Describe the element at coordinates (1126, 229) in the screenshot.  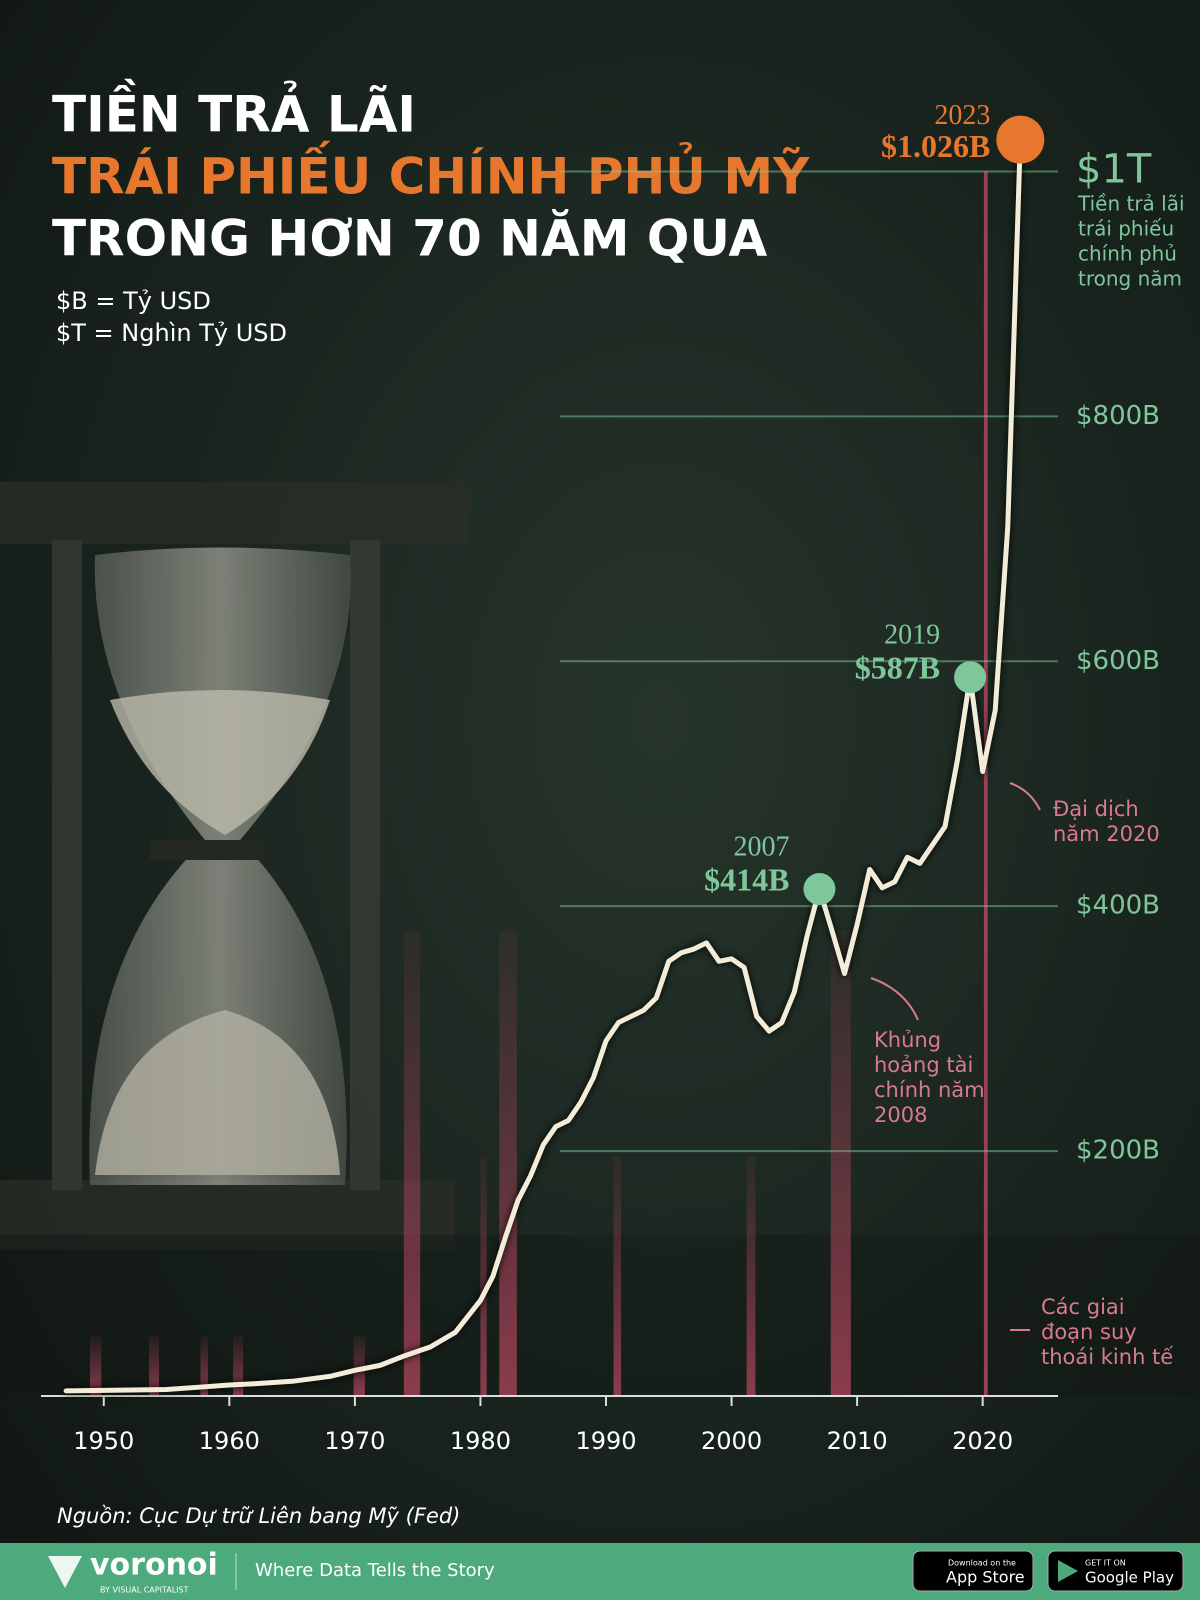
I see `annotation: trái phiếu` at that location.